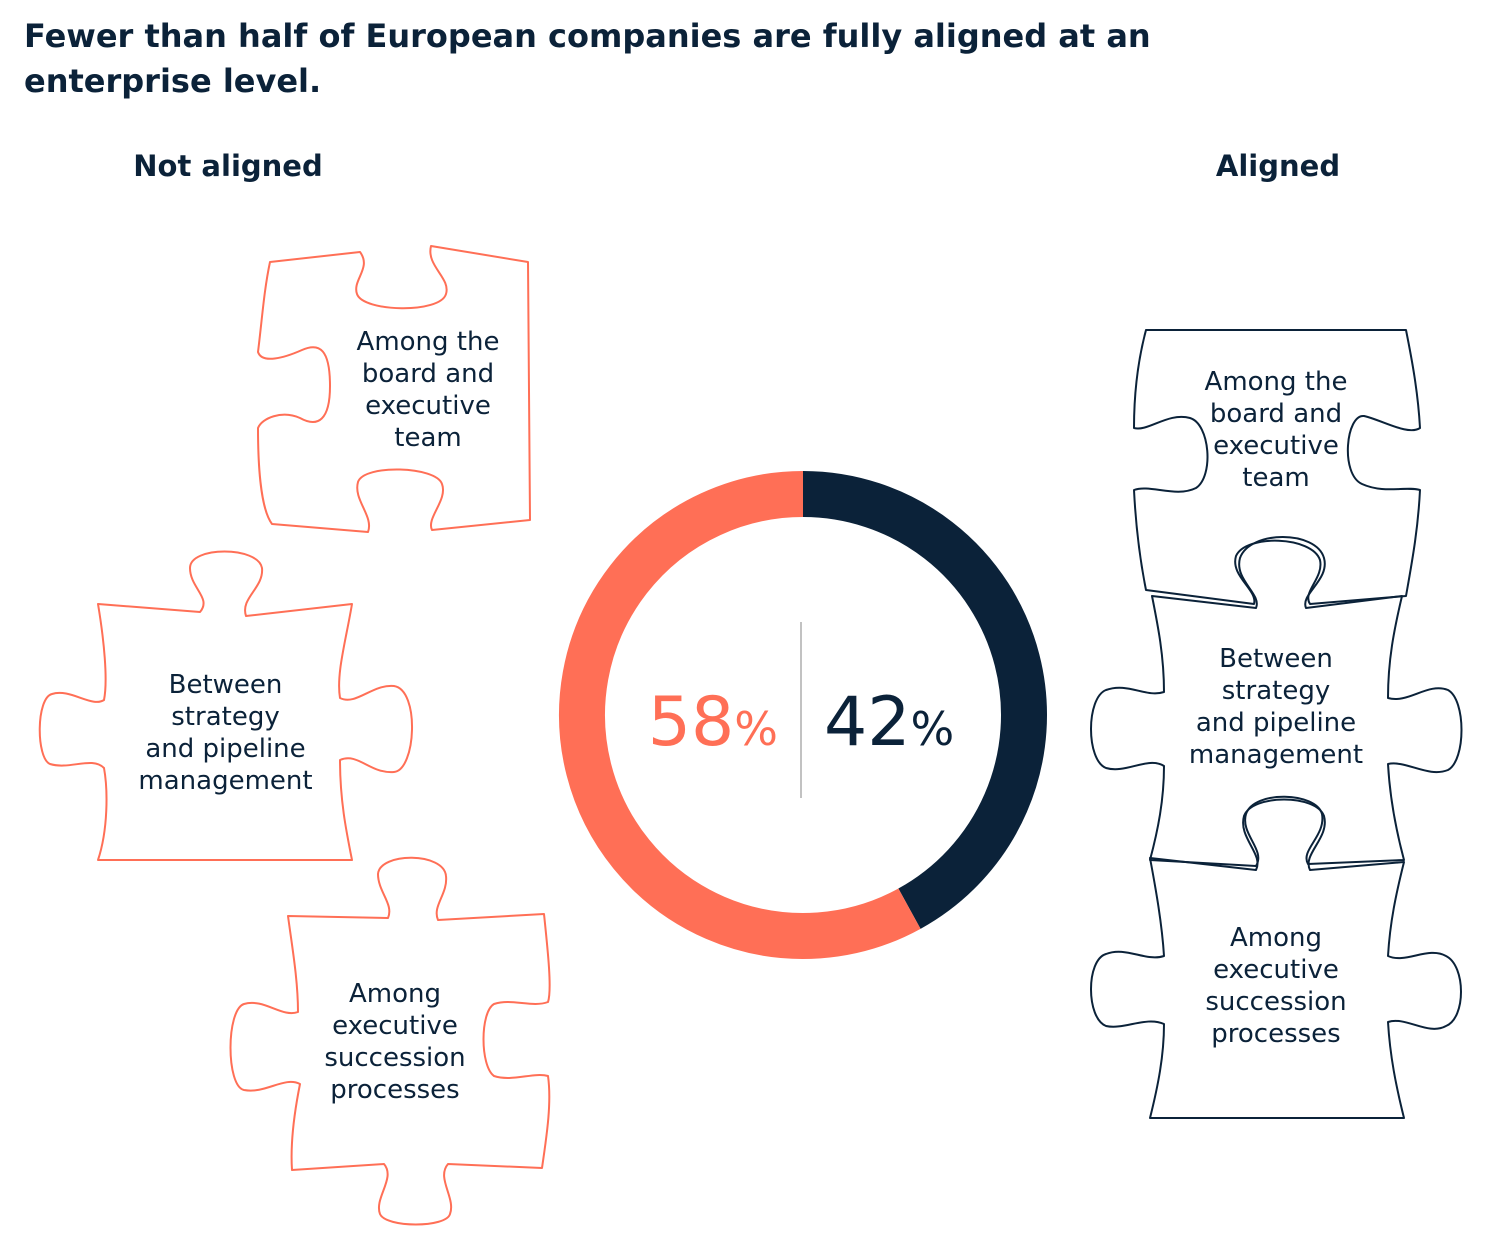 Image resolution: width=1496 pixels, height=1254 pixels. I want to click on not-aligned-percent: 58%, so click(669, 723).